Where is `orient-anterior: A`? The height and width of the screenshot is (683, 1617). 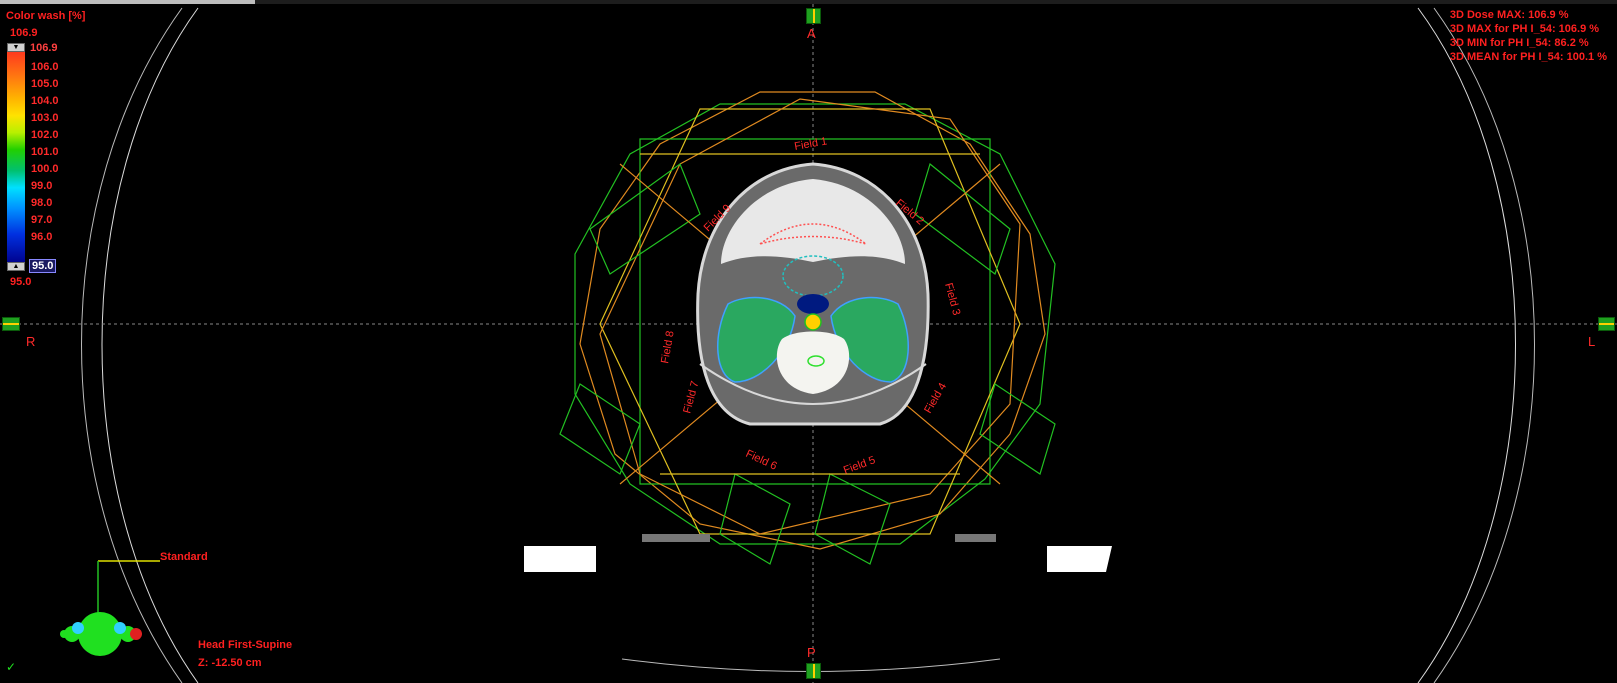
orient-anterior: A is located at coordinates (811, 33).